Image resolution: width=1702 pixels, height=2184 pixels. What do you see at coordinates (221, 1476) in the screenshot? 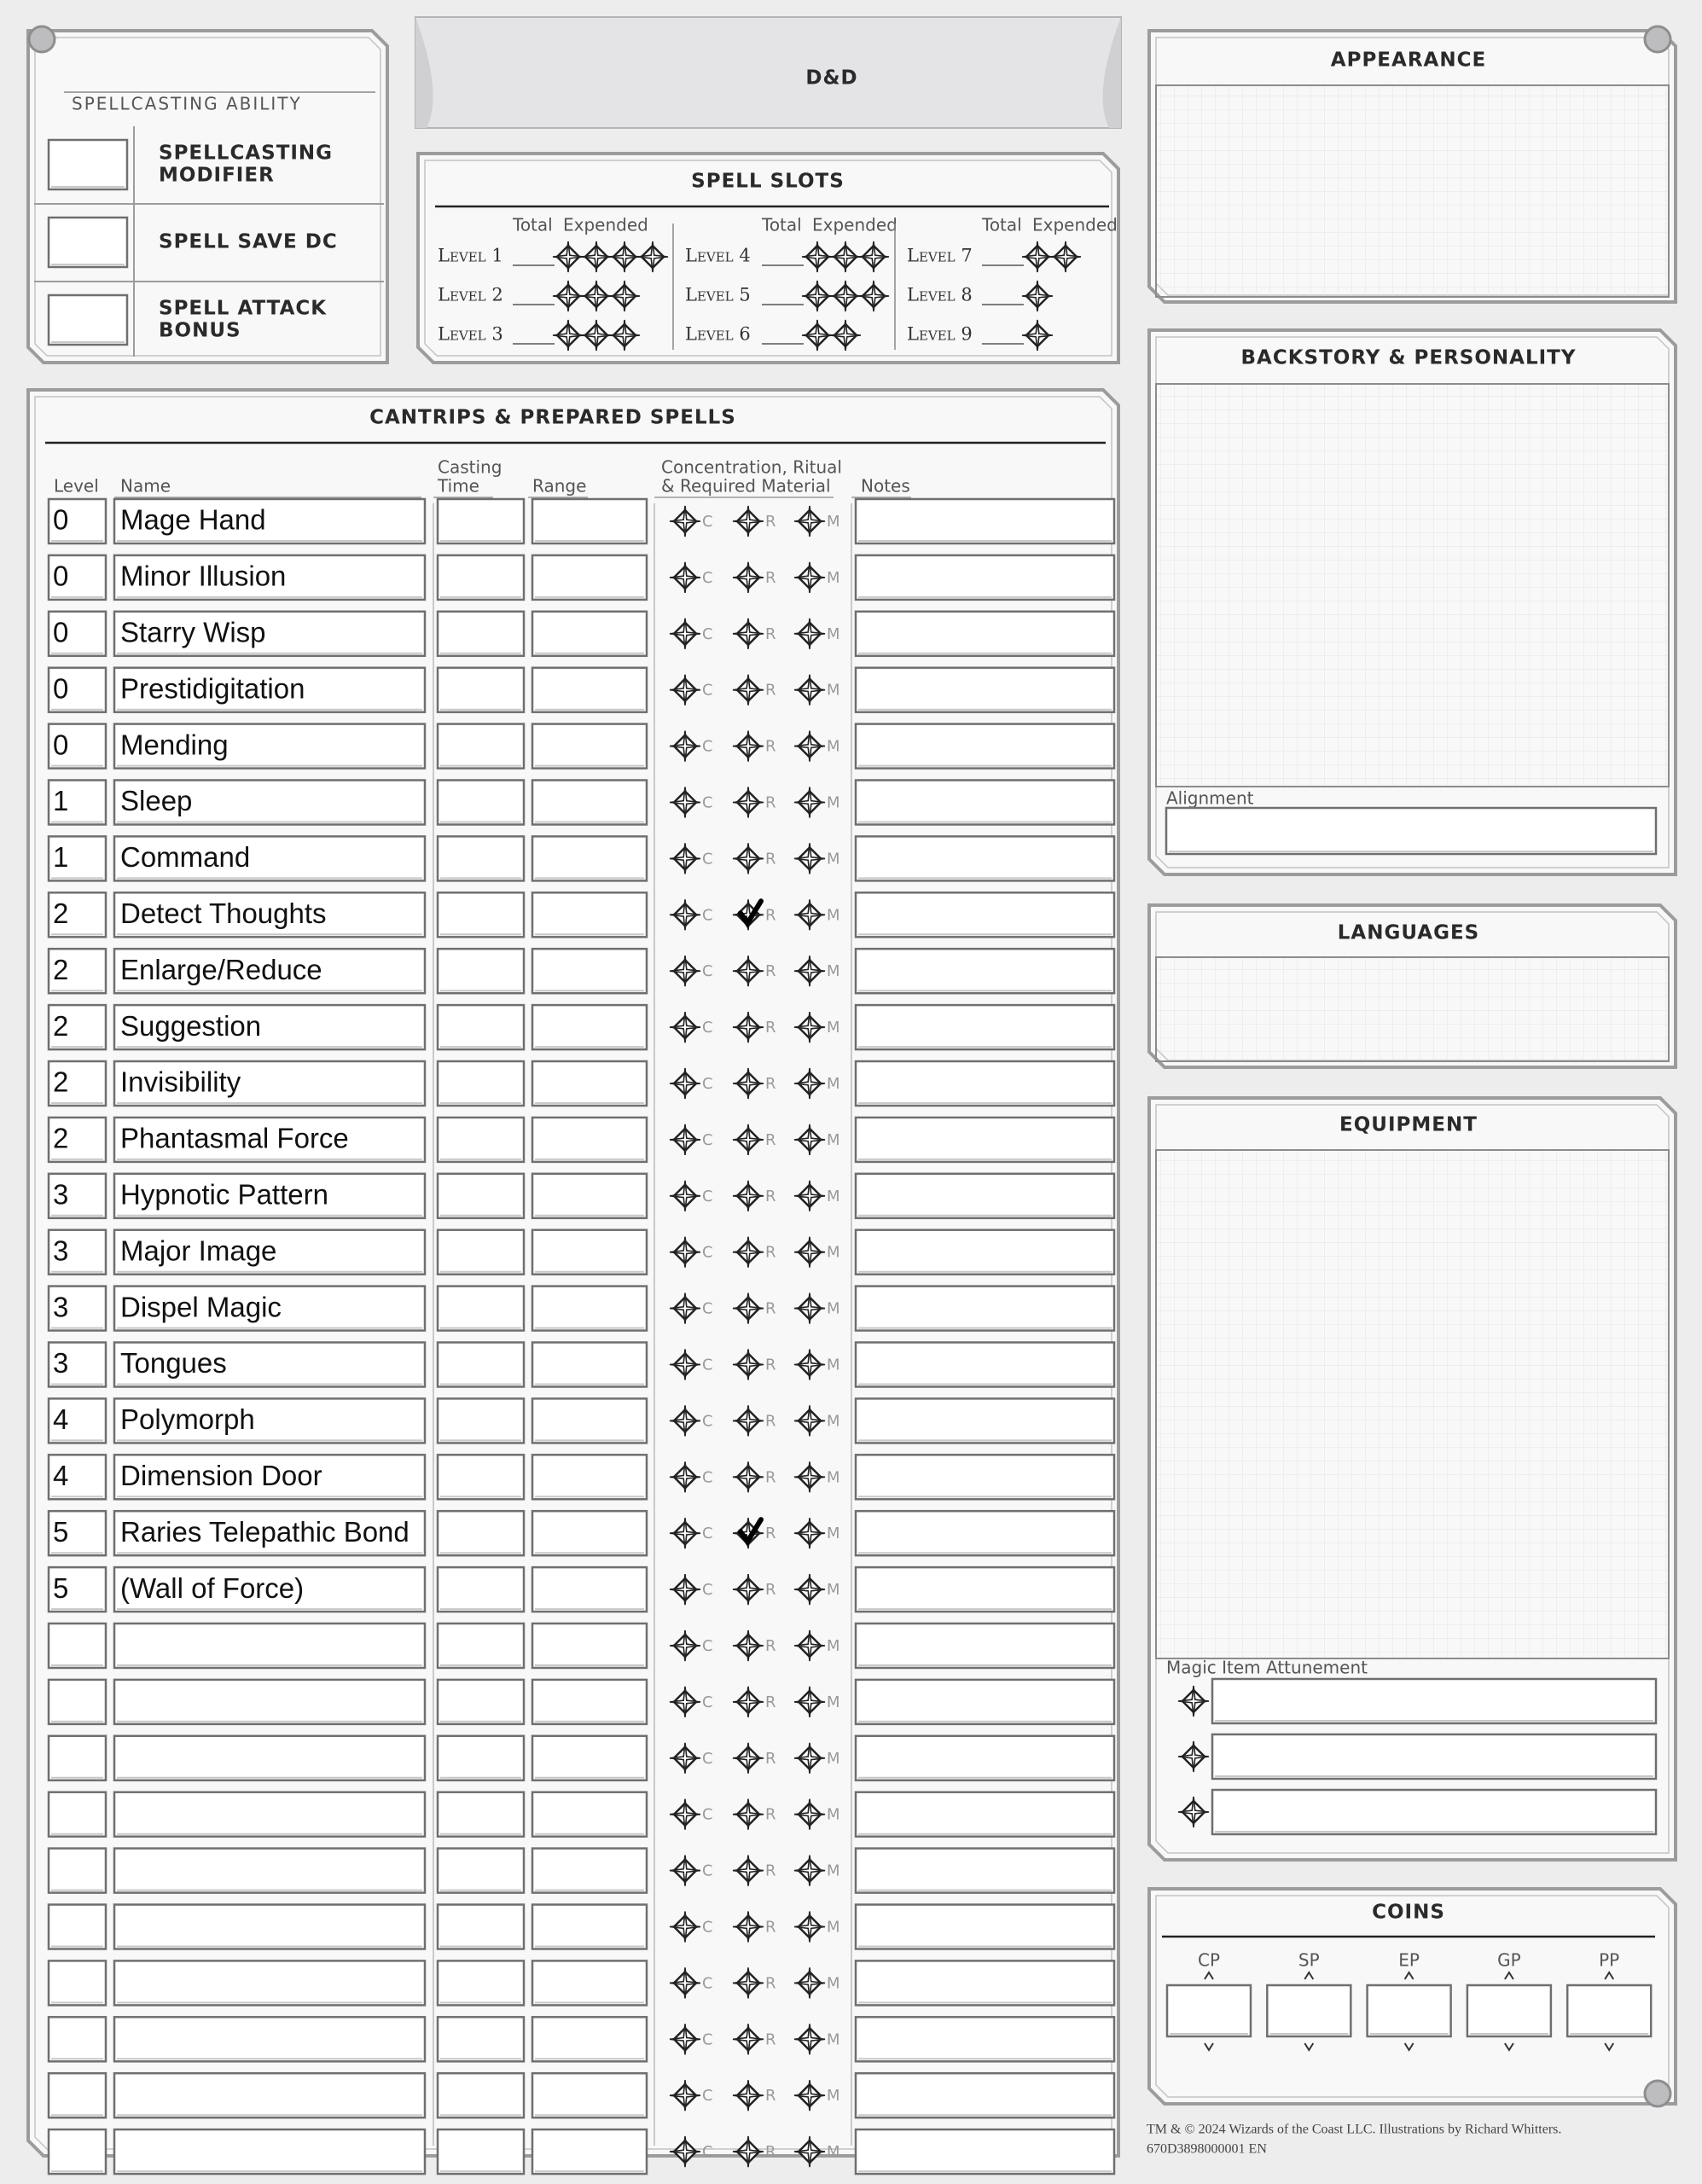
I see `spell-name: Dimension Door` at bounding box center [221, 1476].